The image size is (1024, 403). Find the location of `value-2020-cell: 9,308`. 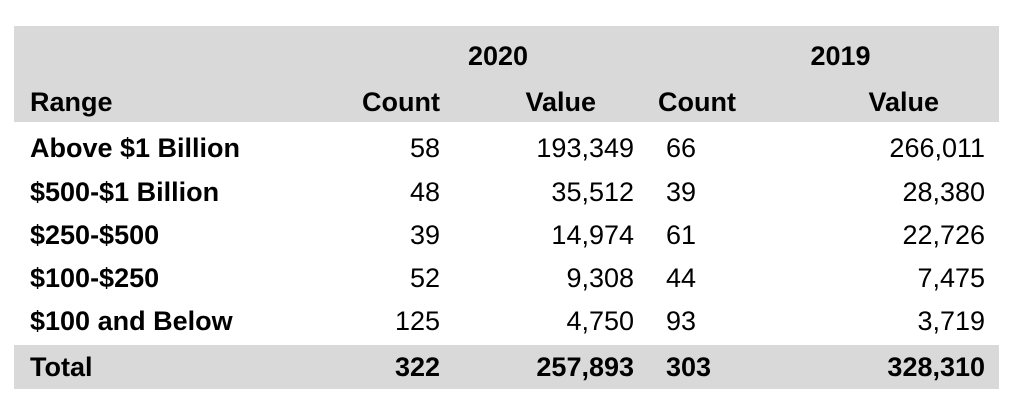

value-2020-cell: 9,308 is located at coordinates (600, 278).